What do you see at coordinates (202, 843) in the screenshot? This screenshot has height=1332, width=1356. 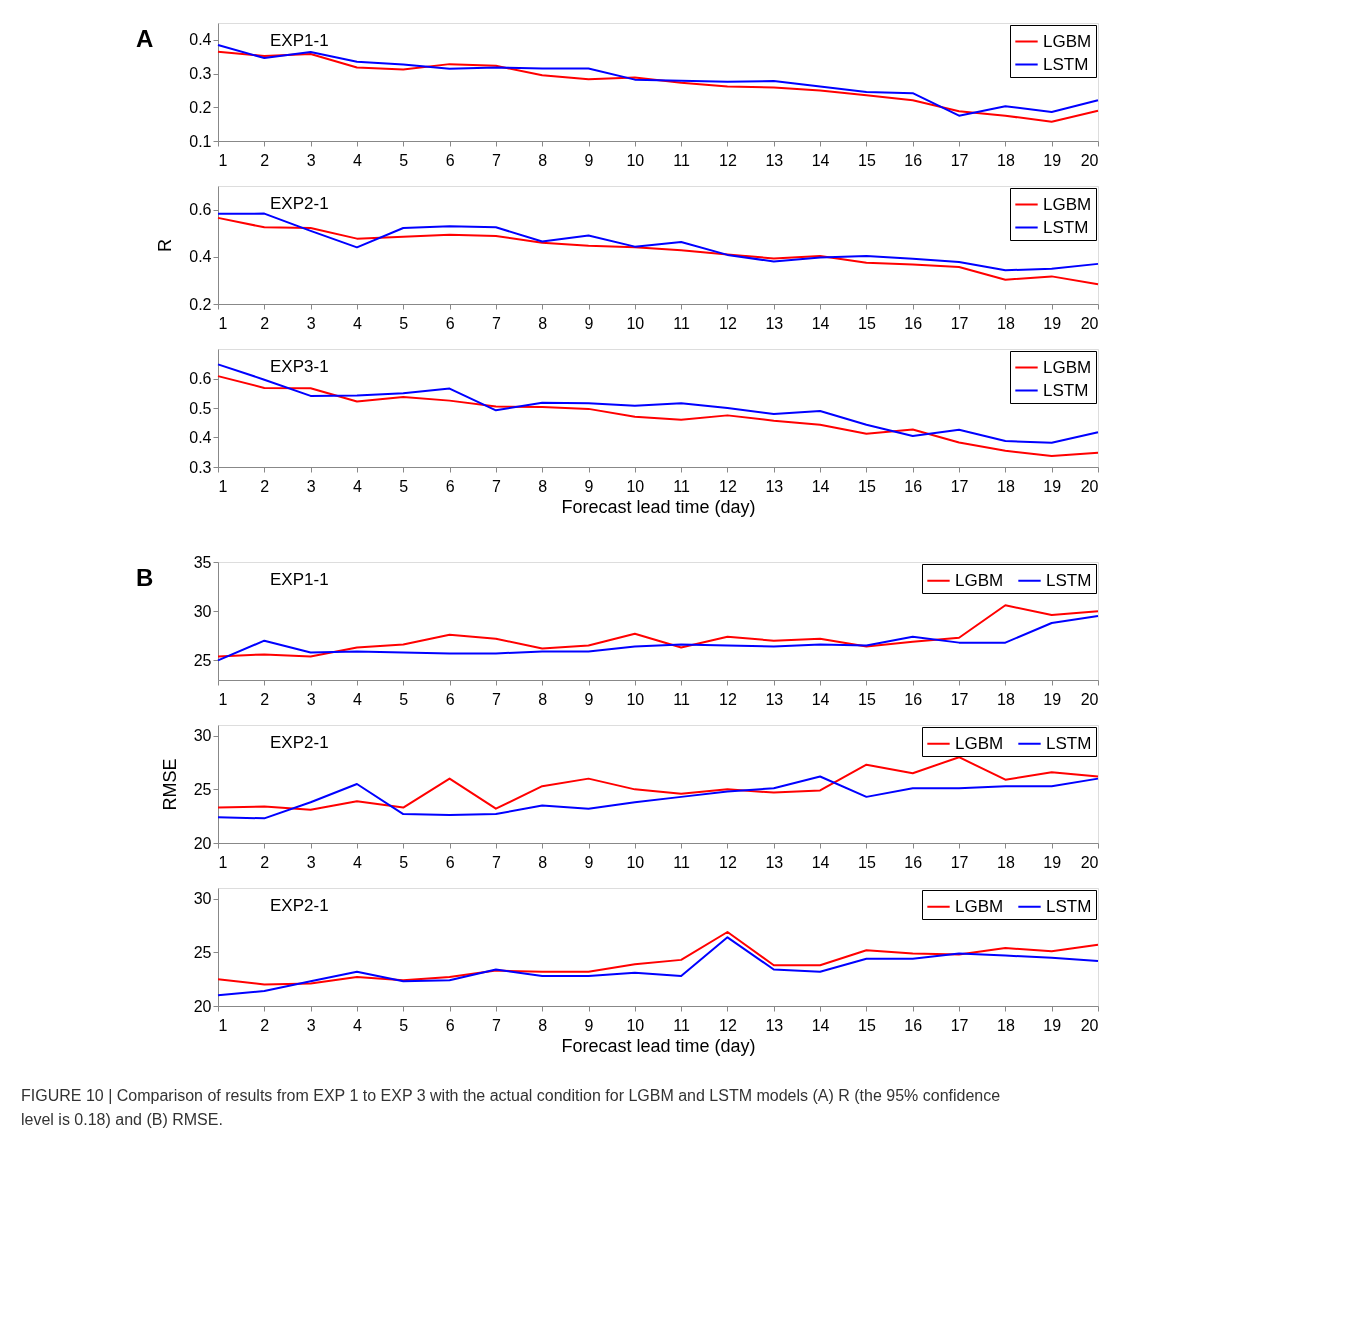 I see `y-tick-label: 20` at bounding box center [202, 843].